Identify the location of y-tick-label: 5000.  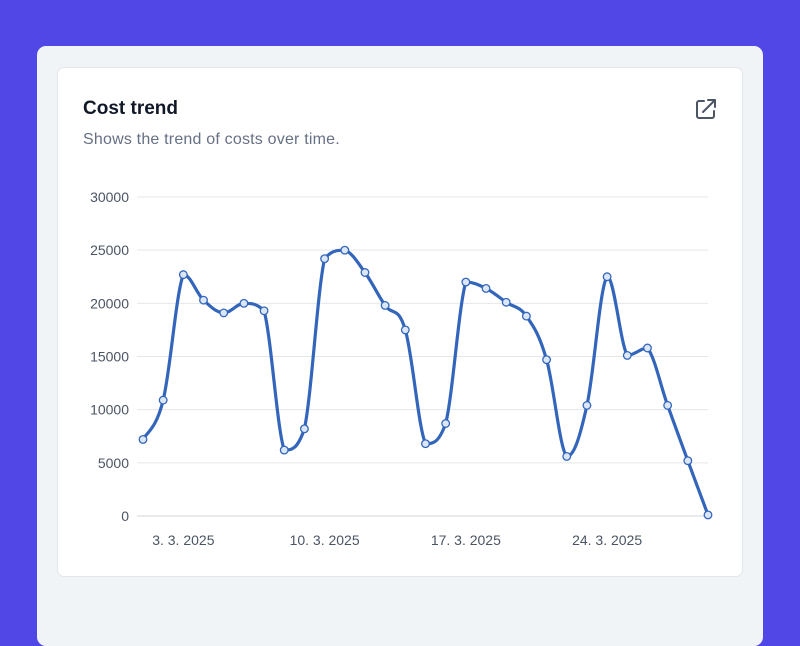
(113, 463).